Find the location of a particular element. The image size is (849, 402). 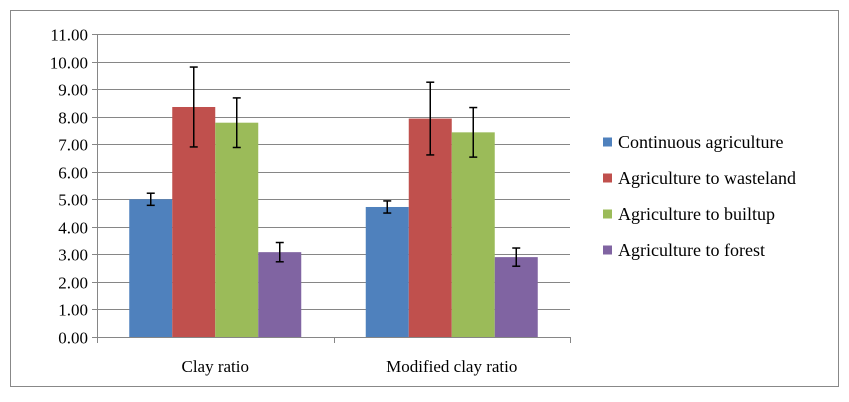

legend-item: Agriculture to wasteland is located at coordinates (699, 178).